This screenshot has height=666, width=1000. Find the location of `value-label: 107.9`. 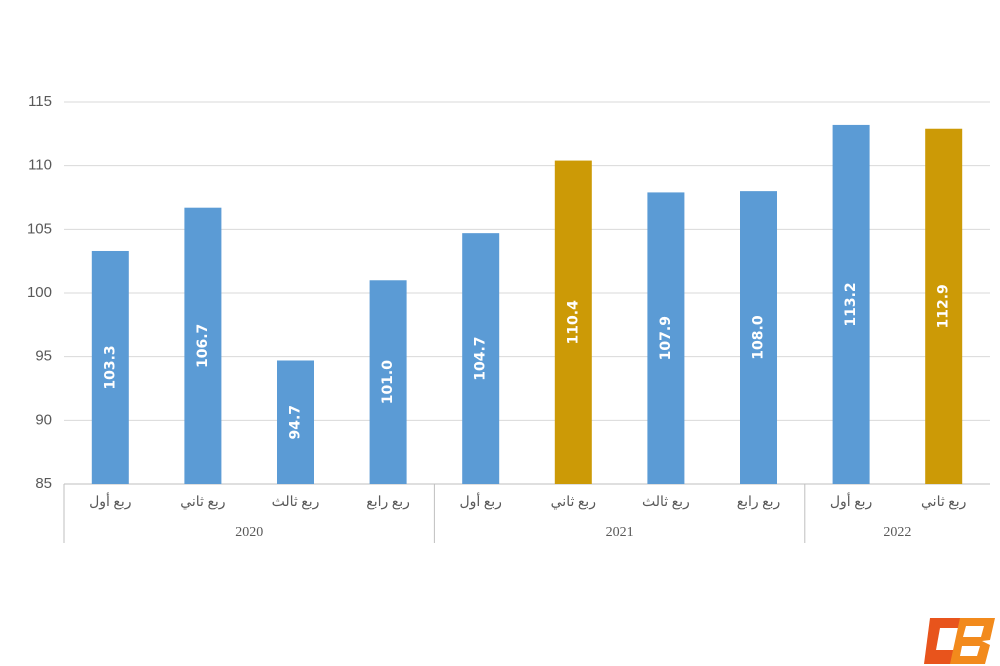

value-label: 107.9 is located at coordinates (666, 338).